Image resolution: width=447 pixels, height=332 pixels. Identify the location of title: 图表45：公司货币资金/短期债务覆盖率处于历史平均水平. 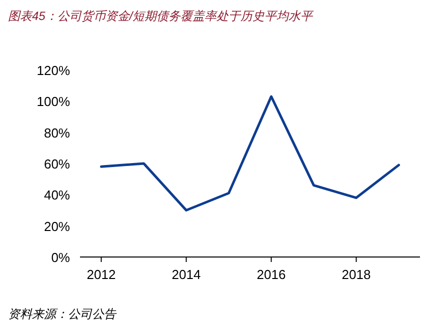
(160, 16).